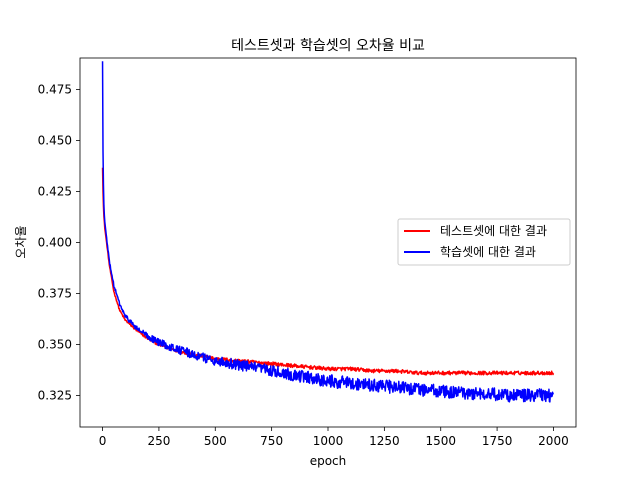  I want to click on x-axis-ticks: 0 250 500 750 1000 1250 1500 1750 2000, so click(334, 437).